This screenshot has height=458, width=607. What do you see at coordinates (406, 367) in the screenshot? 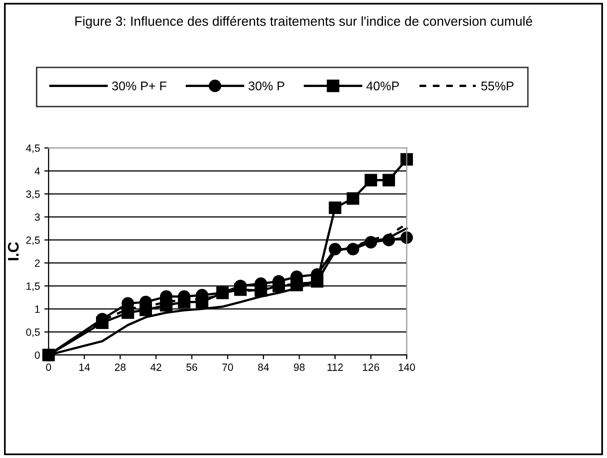
I see `x-tick-label: 140` at bounding box center [406, 367].